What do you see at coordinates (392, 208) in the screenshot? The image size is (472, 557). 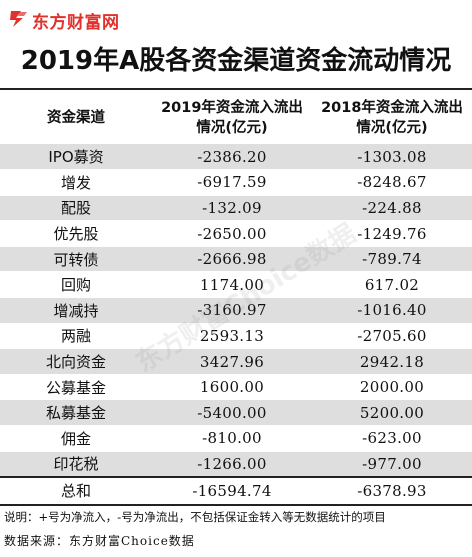 I see `row-value-2018: -224.88` at bounding box center [392, 208].